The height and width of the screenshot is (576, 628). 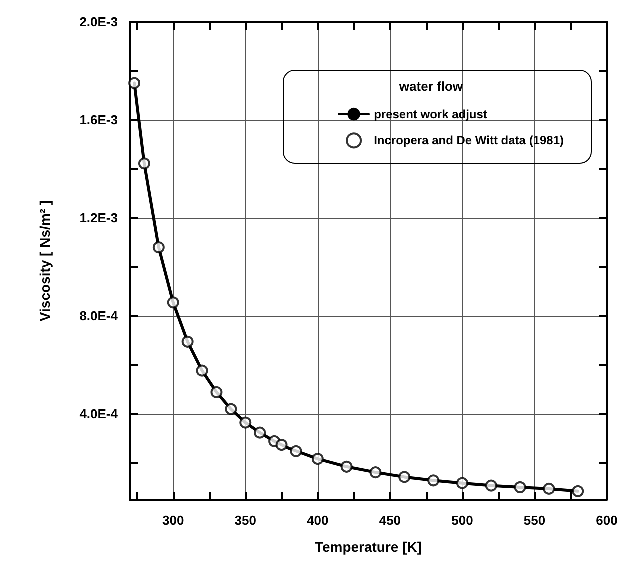 What do you see at coordinates (535, 520) in the screenshot?
I see `x-tick-label: 550` at bounding box center [535, 520].